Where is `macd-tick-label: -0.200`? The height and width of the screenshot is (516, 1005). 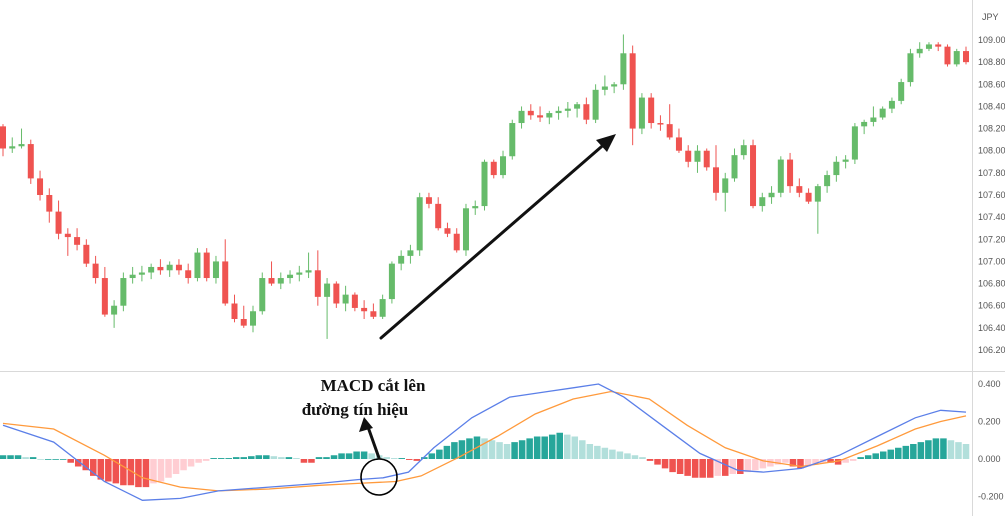
macd-tick-label: -0.200 is located at coordinates (991, 497).